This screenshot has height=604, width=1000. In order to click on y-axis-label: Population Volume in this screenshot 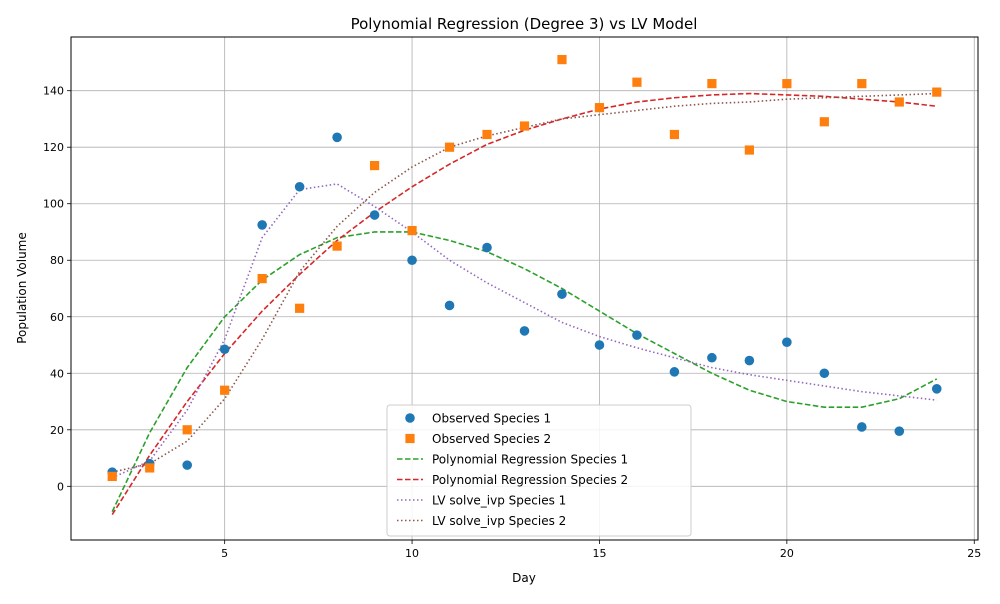, I will do `click(22, 288)`.